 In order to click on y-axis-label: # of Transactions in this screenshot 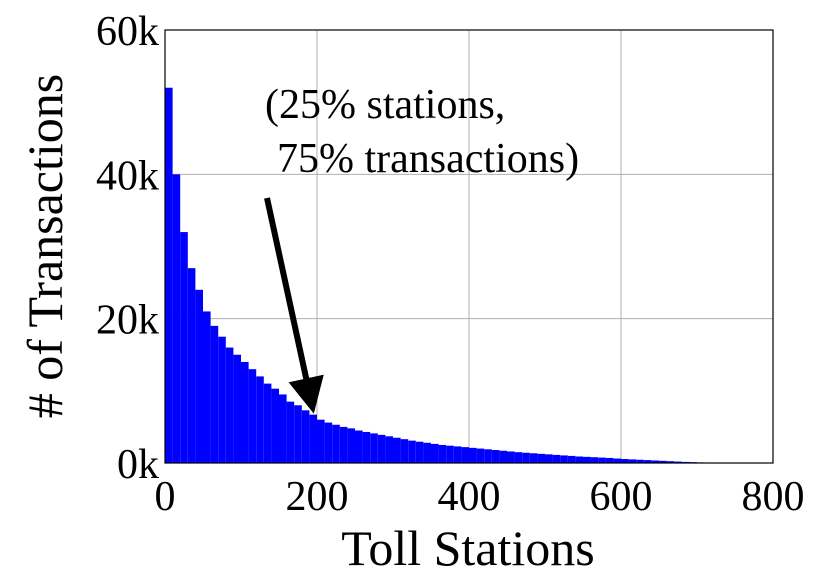, I will do `click(45, 246)`.